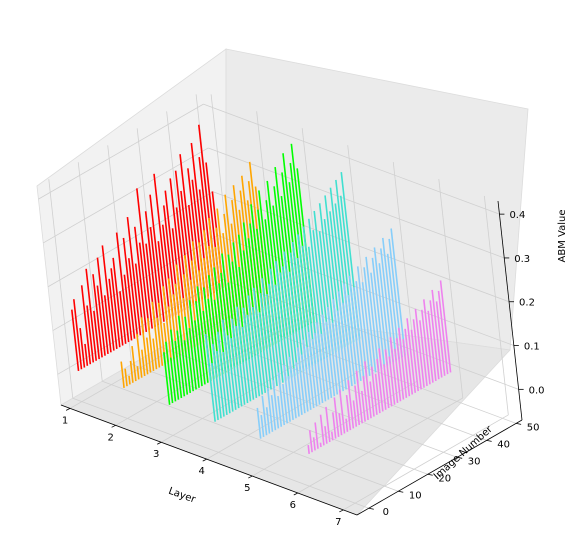  Describe the element at coordinates (444, 478) in the screenshot. I see `y-tick-label: 20` at that location.